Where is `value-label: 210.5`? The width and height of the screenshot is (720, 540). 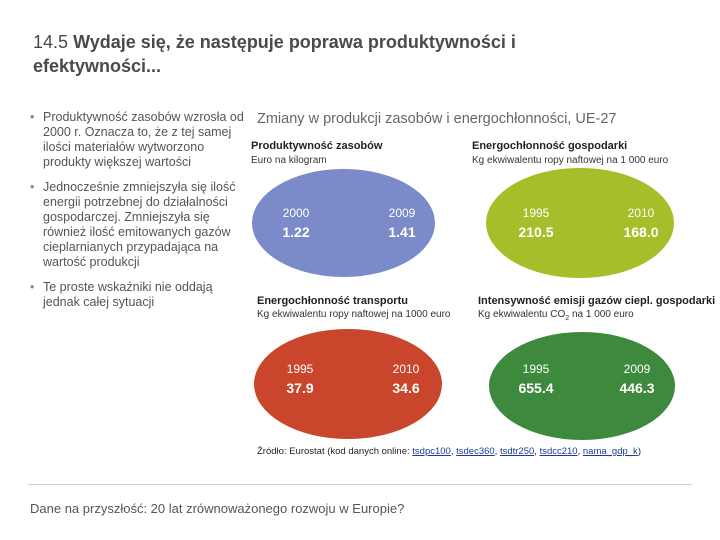
value-label: 210.5 is located at coordinates (536, 232).